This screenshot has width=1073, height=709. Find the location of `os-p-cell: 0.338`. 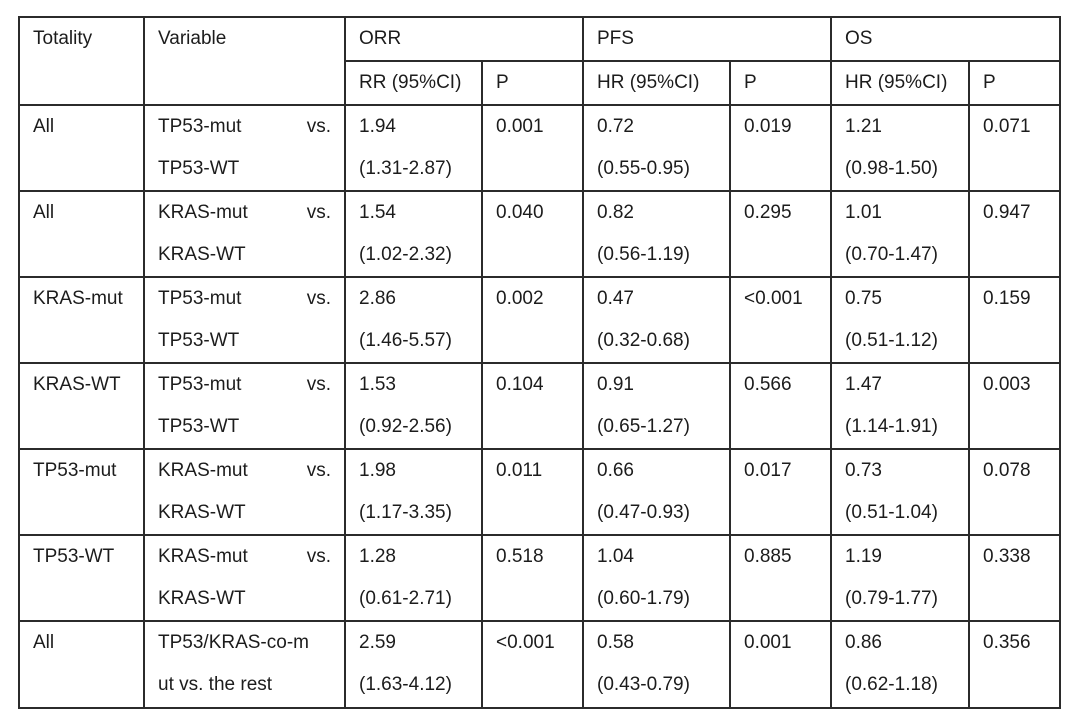

os-p-cell: 0.338 is located at coordinates (1014, 578).